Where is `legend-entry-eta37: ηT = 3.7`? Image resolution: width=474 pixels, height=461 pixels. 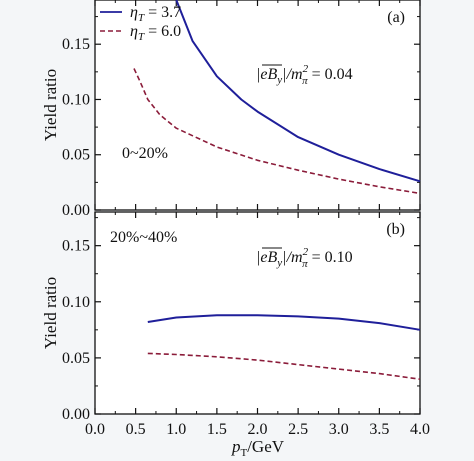 legend-entry-eta37: ηT = 3.7 is located at coordinates (155, 14).